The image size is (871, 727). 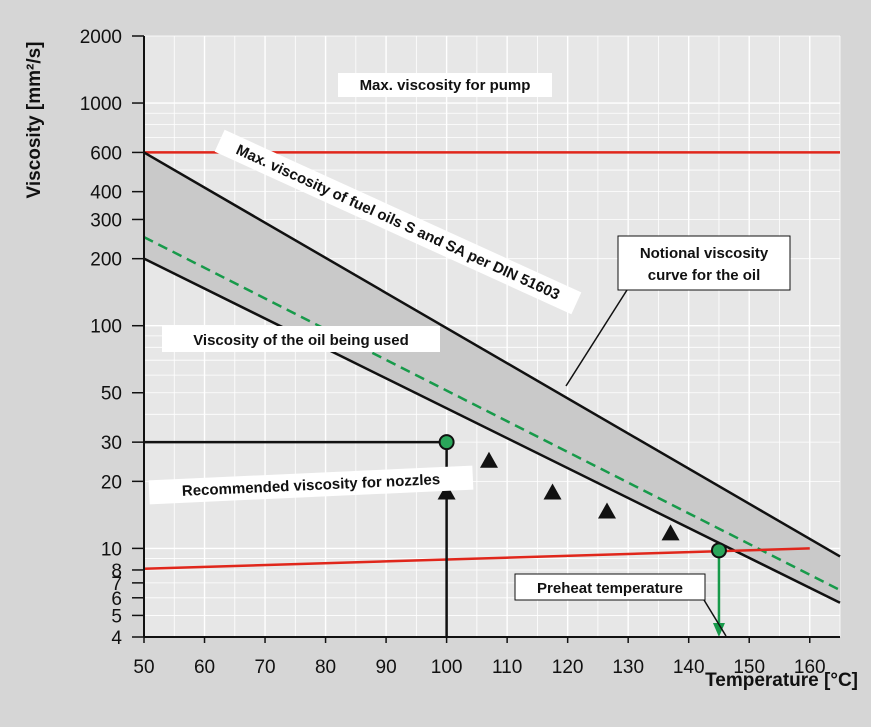 I want to click on notional-label-line1: Notional viscosity, so click(x=704, y=253).